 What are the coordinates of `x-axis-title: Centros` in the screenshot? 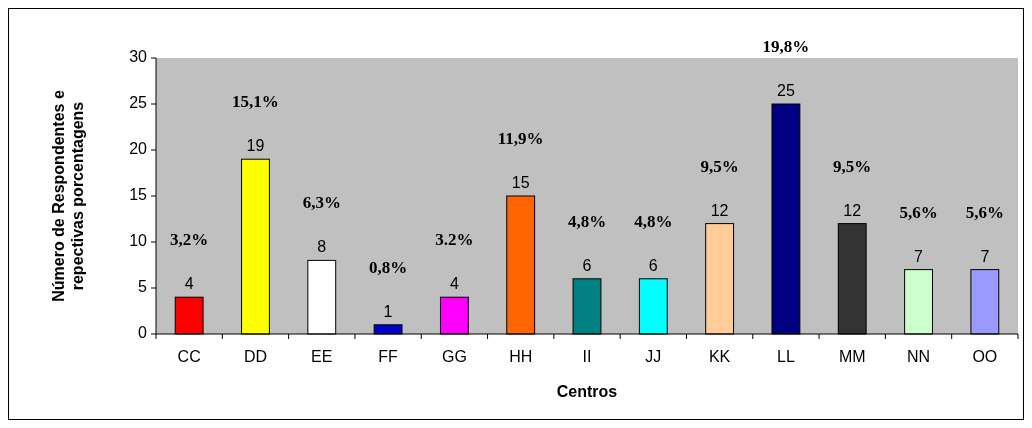 It's located at (587, 391).